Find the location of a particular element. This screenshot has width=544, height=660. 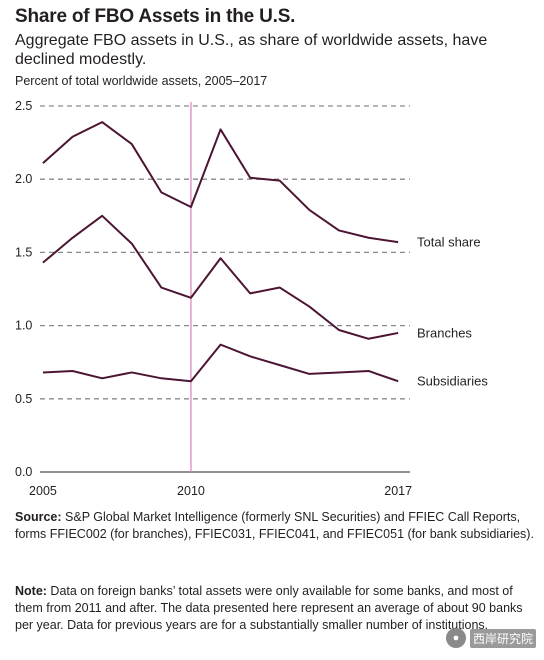

note-label: Note: is located at coordinates (31, 591).